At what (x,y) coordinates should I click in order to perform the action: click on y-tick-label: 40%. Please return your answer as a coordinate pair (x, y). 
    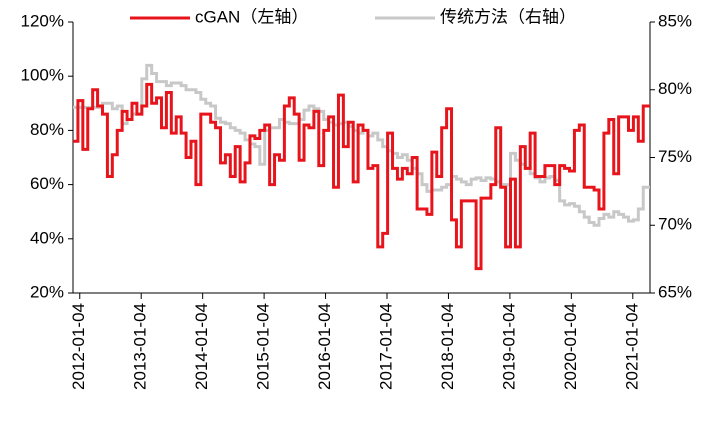
    Looking at the image, I should click on (47, 237).